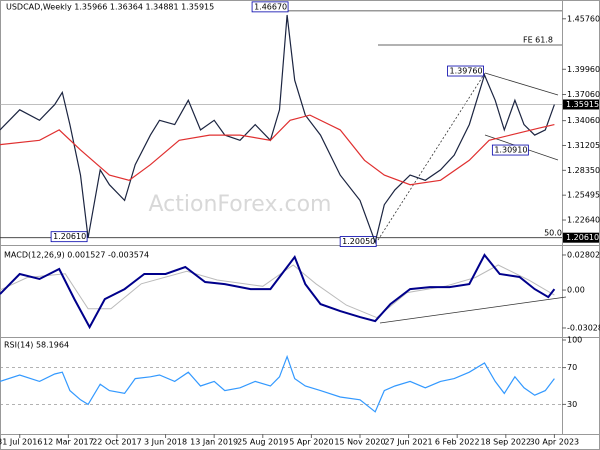  I want to click on x-tick-label: 3 Jun 2018, so click(165, 442).